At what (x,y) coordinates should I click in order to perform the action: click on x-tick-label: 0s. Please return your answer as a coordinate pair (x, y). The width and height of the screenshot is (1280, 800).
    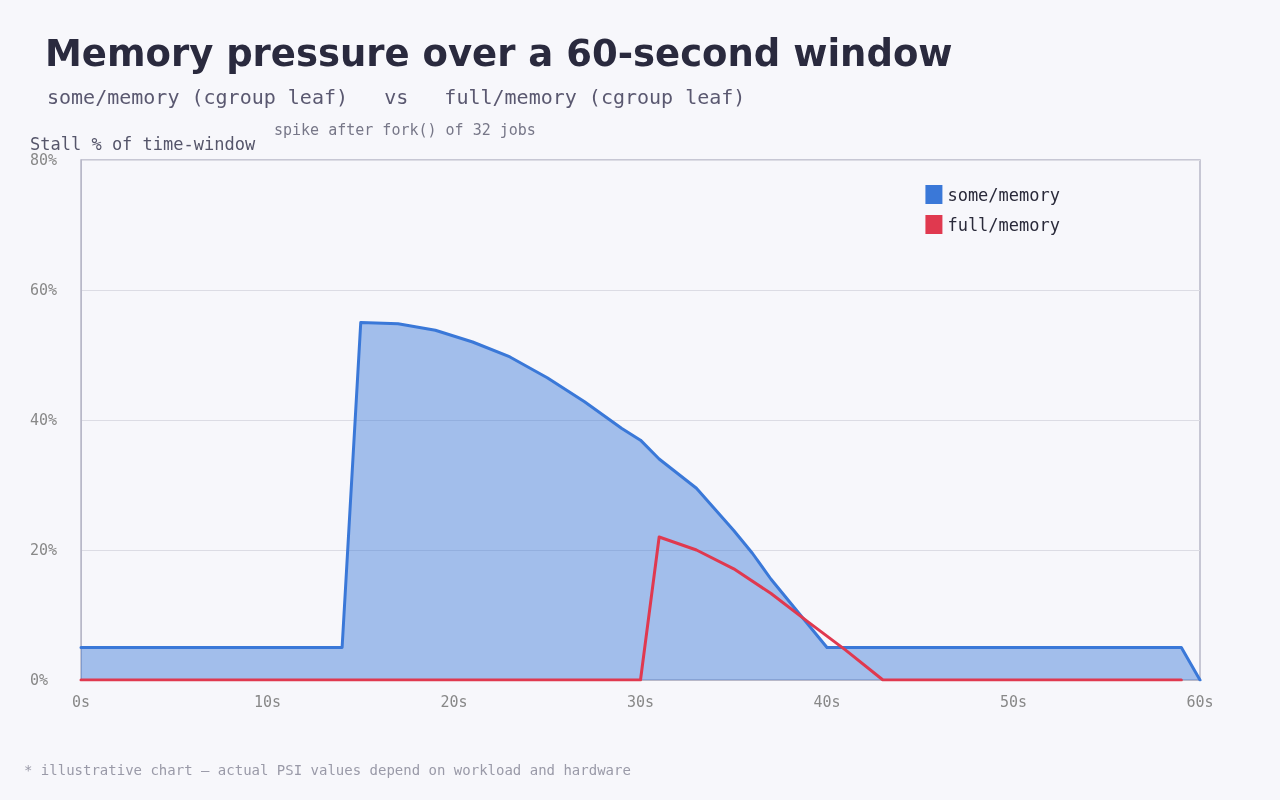
    Looking at the image, I should click on (81, 701).